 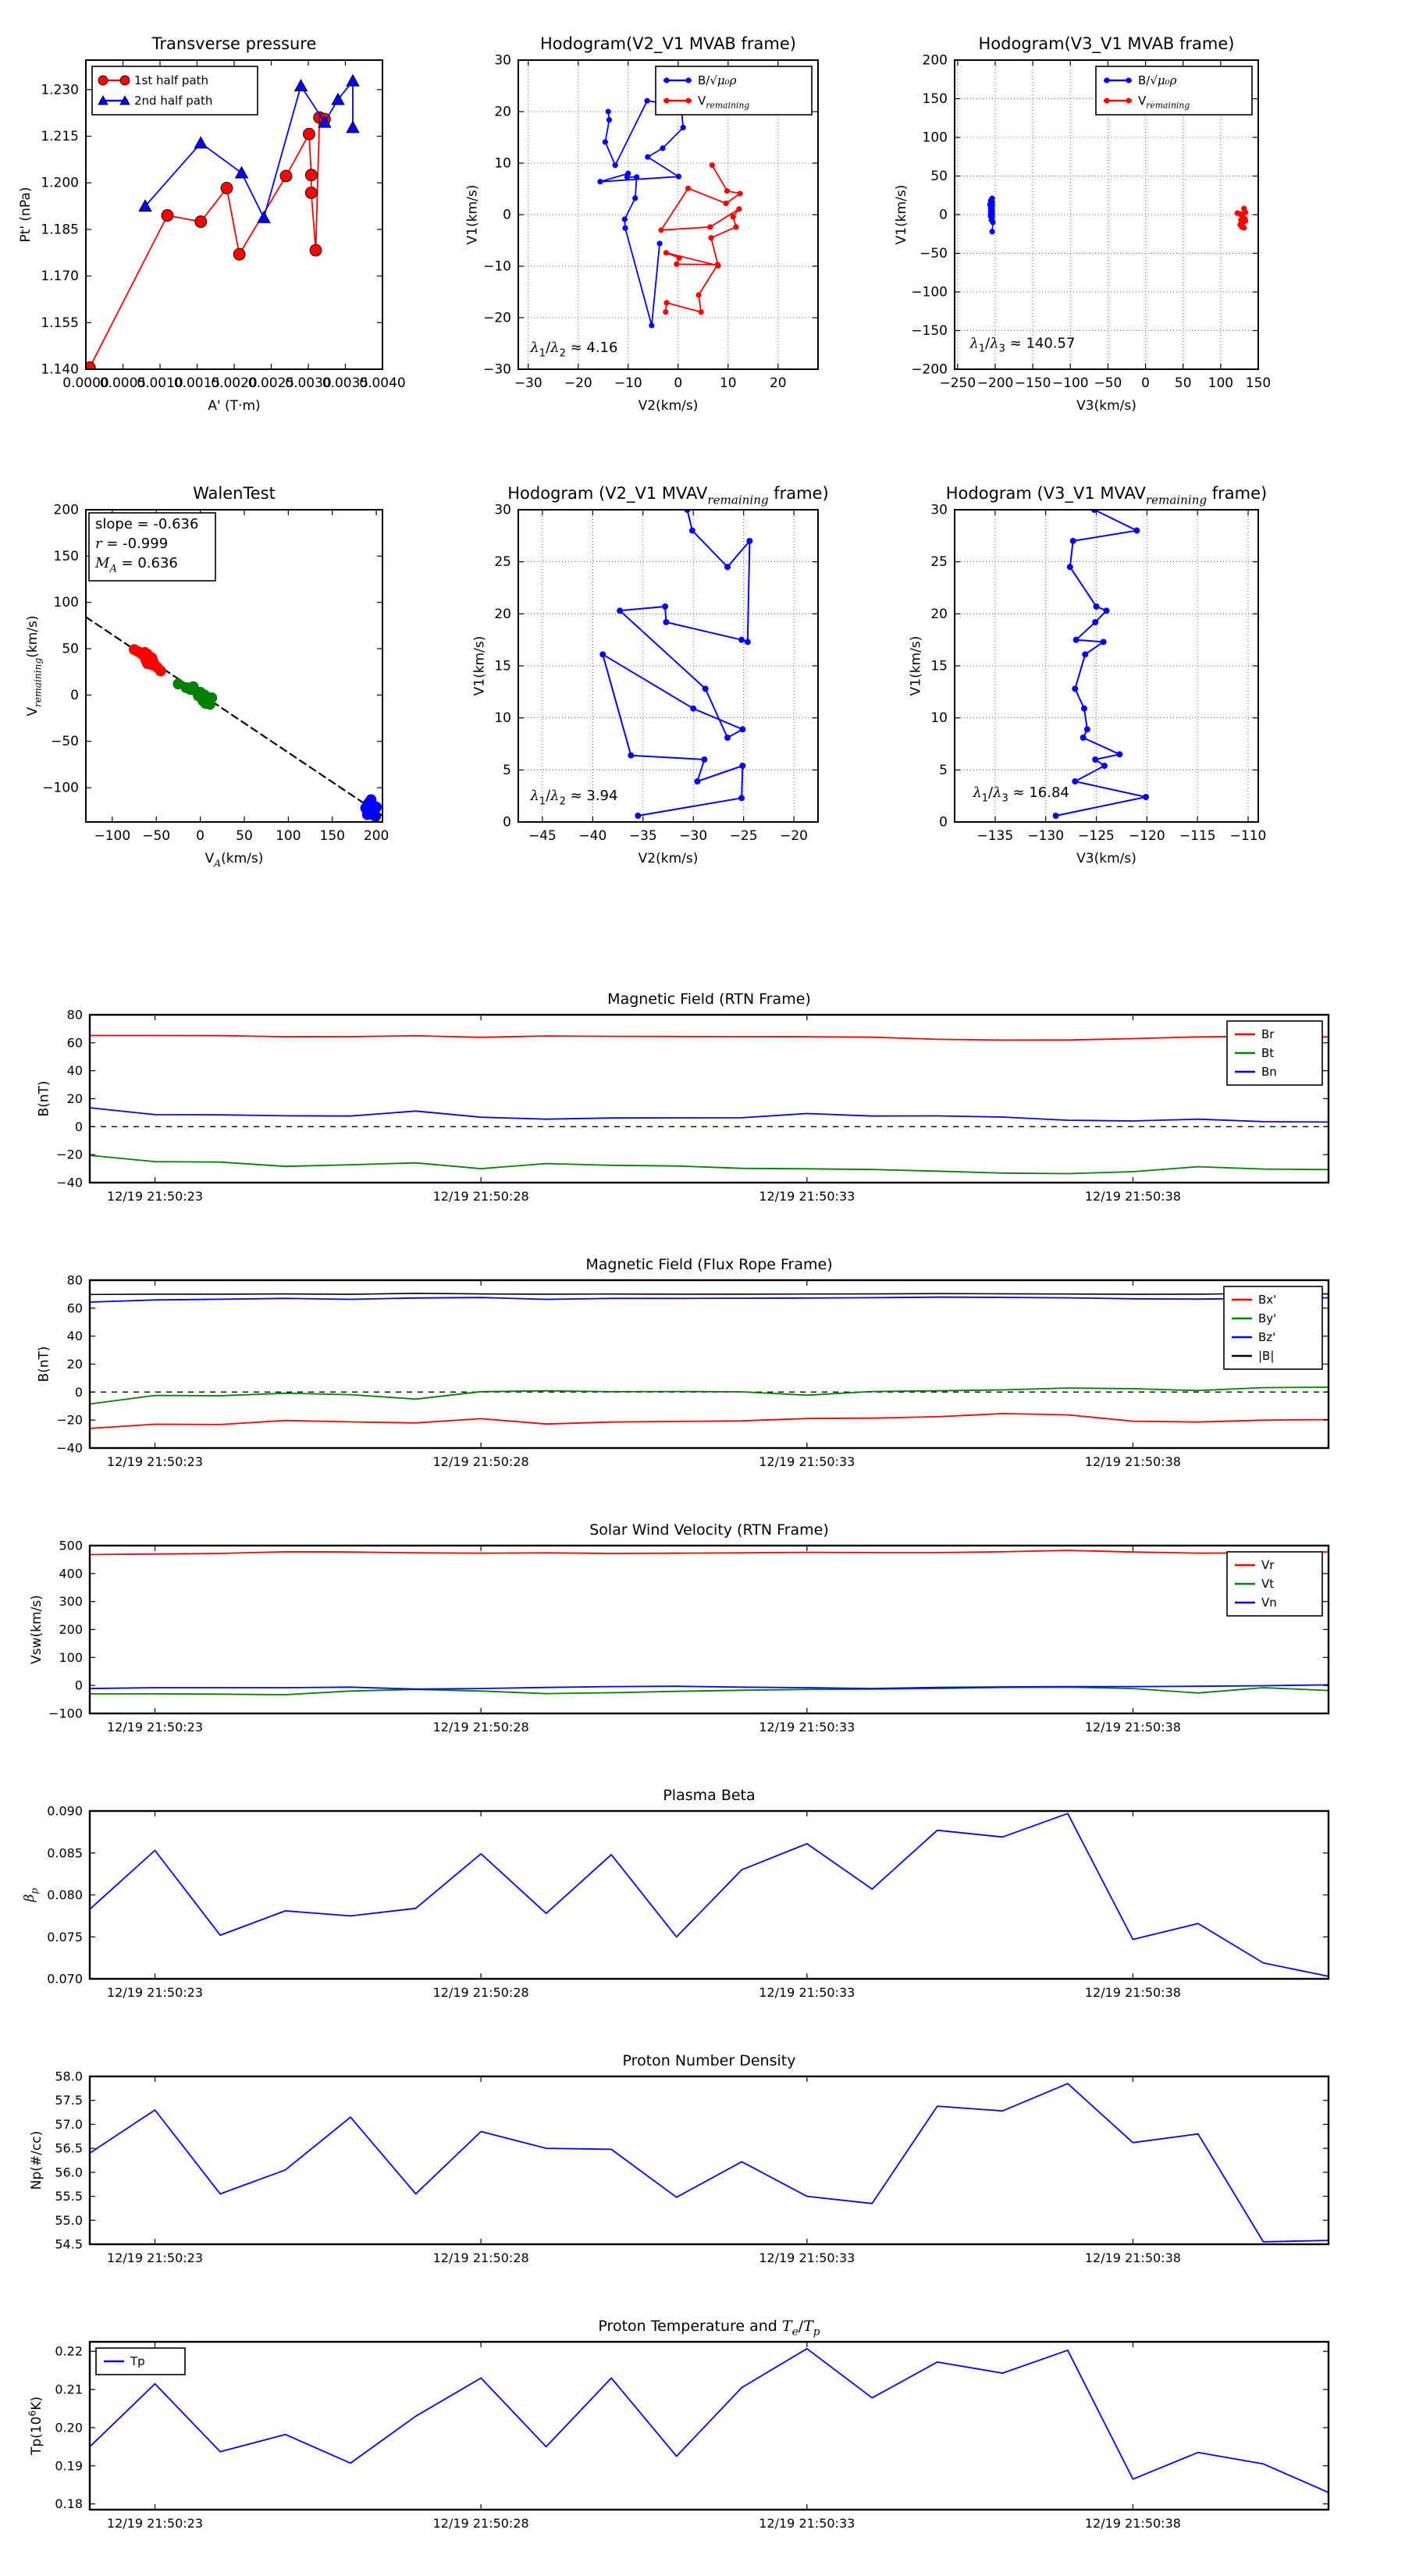 What do you see at coordinates (71, 1629) in the screenshot?
I see `y-tick-label: 200` at bounding box center [71, 1629].